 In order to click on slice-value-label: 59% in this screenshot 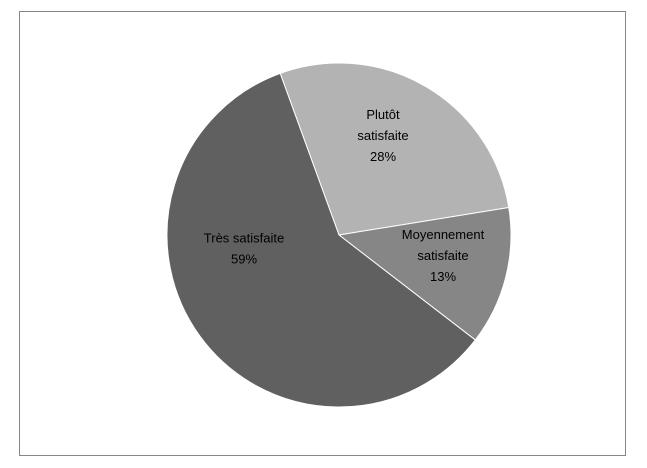, I will do `click(244, 259)`.